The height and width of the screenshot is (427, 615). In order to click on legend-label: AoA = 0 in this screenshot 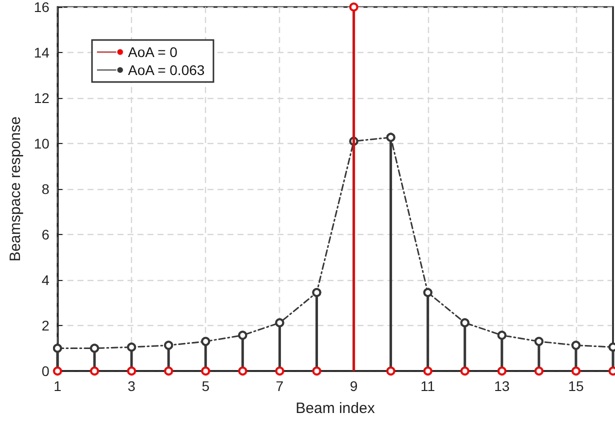, I will do `click(153, 52)`.